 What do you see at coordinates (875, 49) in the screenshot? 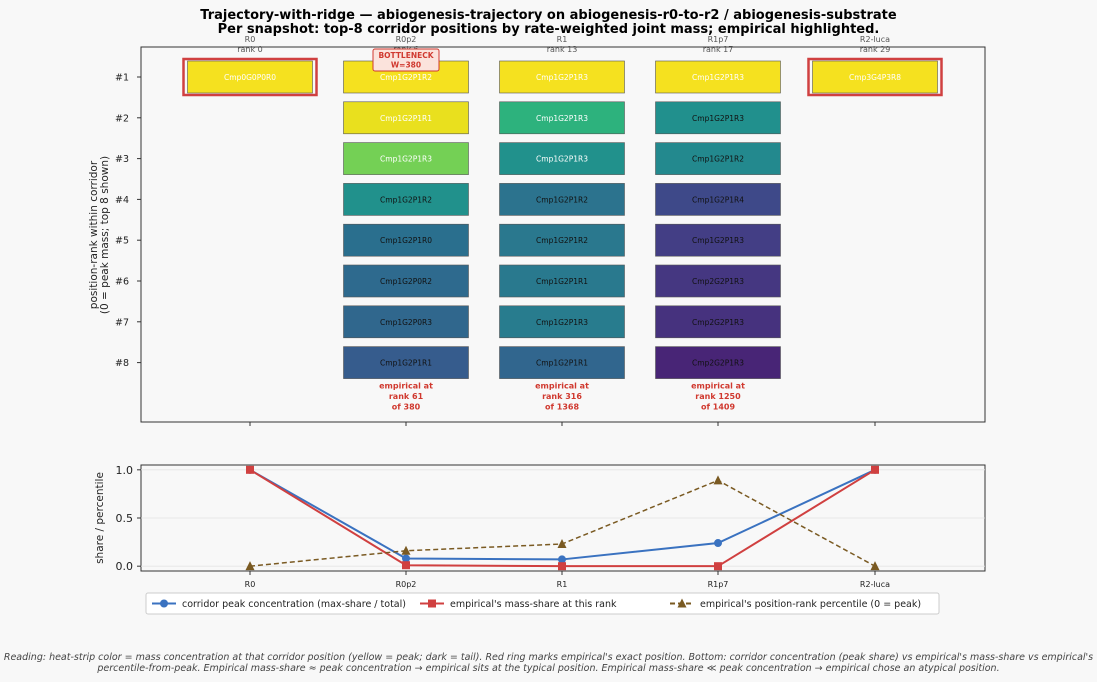
I see `column-rank-r2-luca: rank 29` at bounding box center [875, 49].